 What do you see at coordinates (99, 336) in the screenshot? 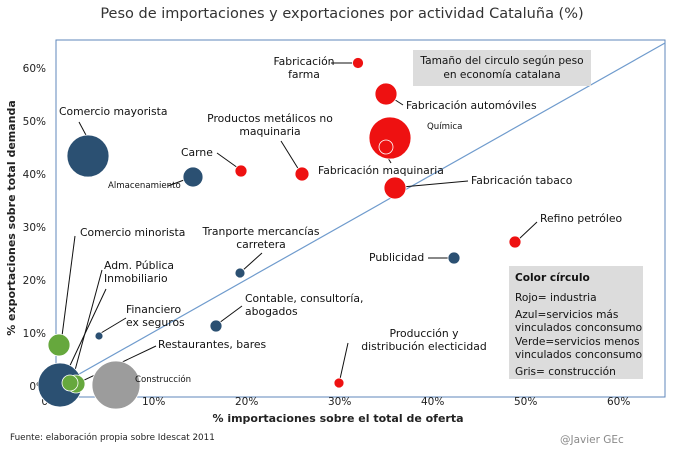
I see `bubble-financiero-ex-seguros` at bounding box center [99, 336].